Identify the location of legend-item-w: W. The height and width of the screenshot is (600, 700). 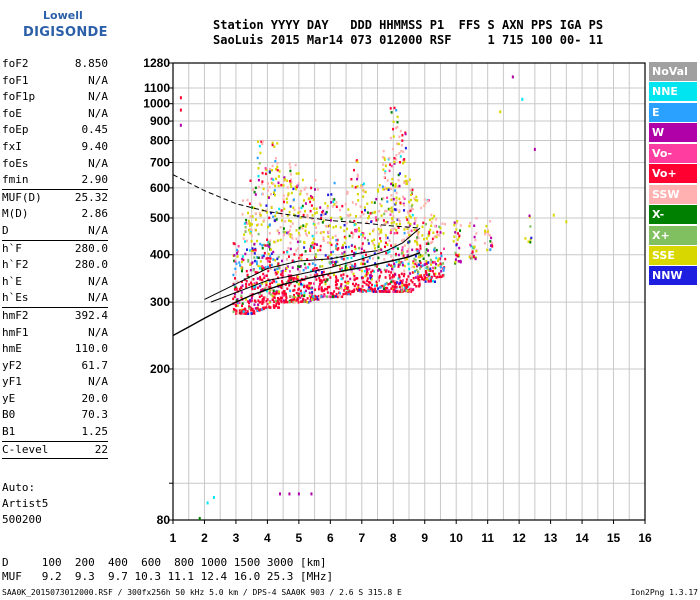
(673, 133).